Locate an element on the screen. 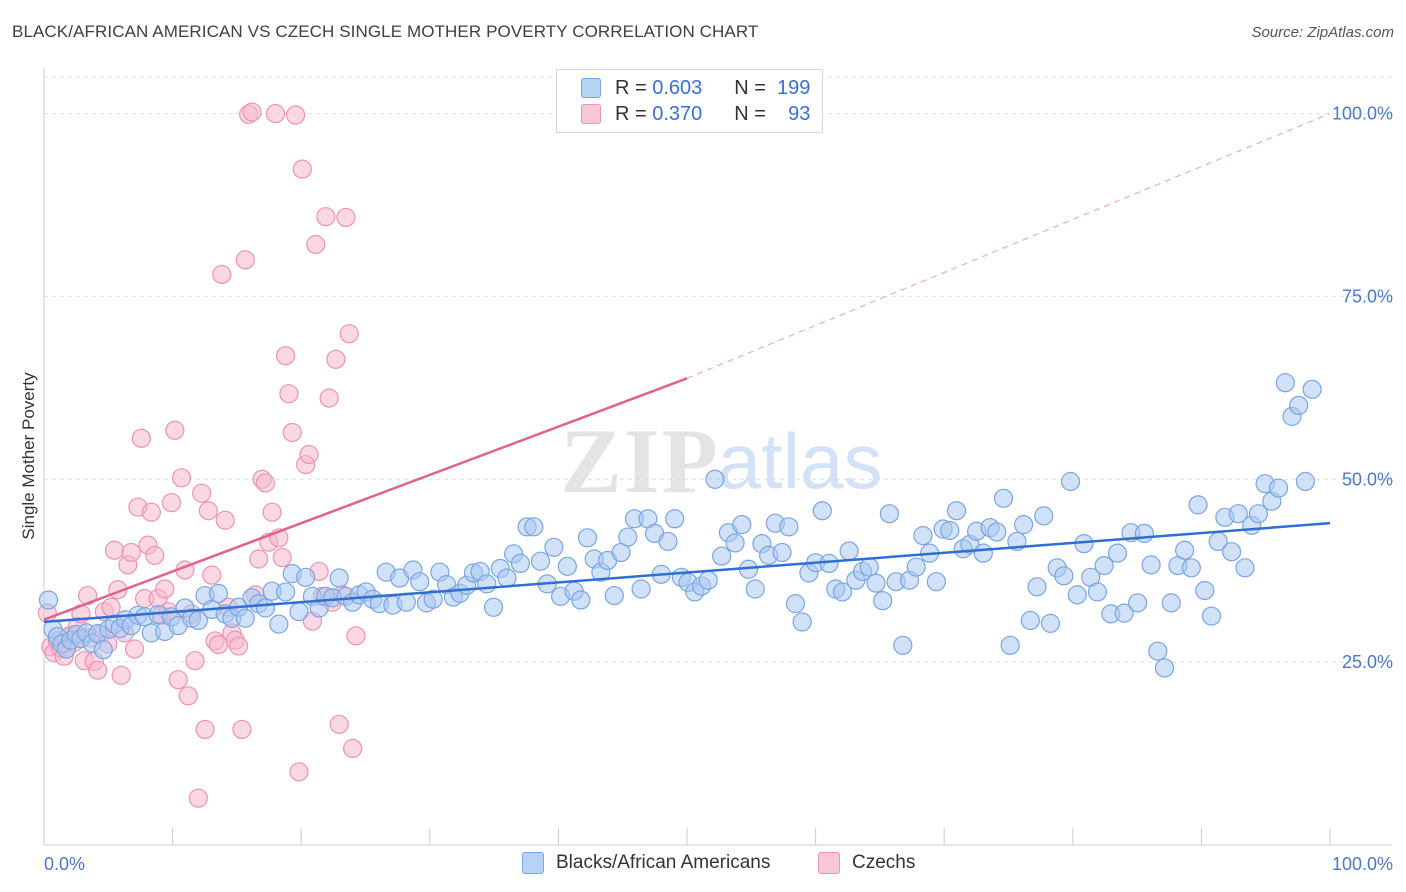 Image resolution: width=1406 pixels, height=892 pixels. y-tick-label: 25.0% is located at coordinates (1367, 662).